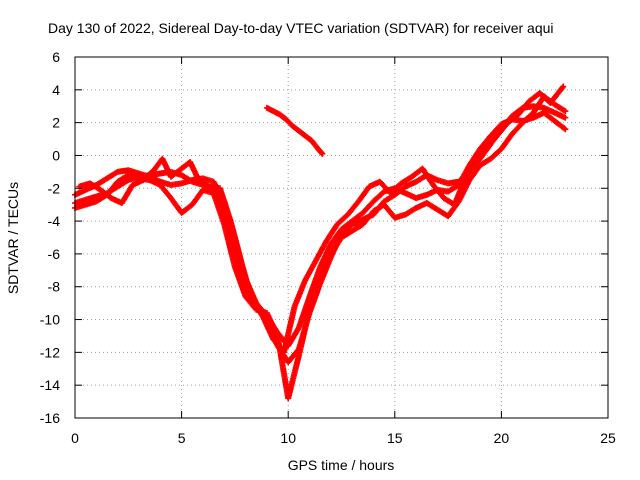  Describe the element at coordinates (13, 238) in the screenshot. I see `y-axis-label: SDTVAR / TECUs` at that location.